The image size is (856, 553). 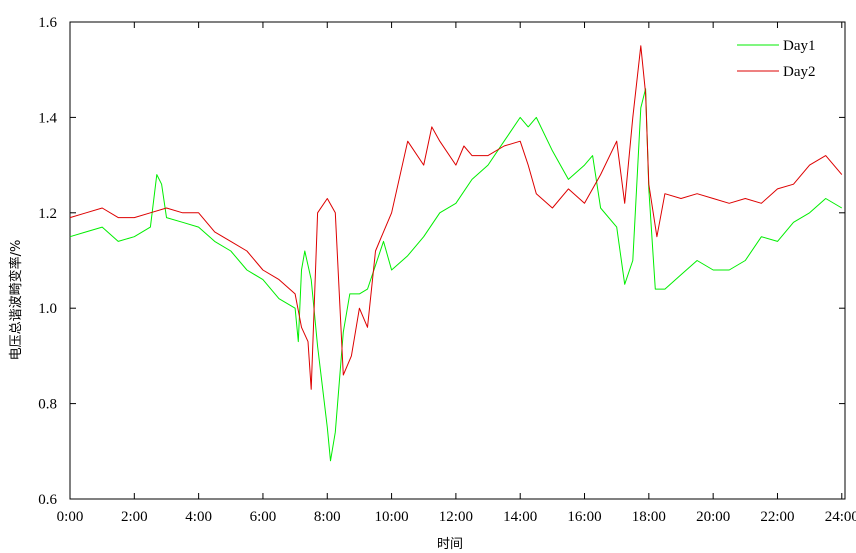 I want to click on x-tick-label: 16:00, so click(x=584, y=517).